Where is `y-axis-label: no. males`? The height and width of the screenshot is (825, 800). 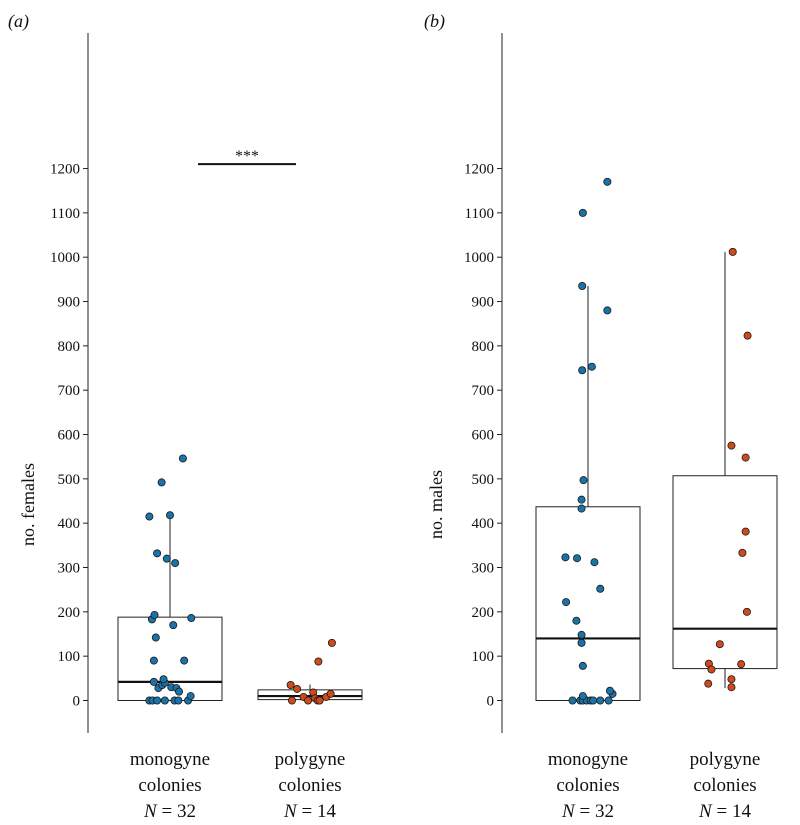 y-axis-label: no. males is located at coordinates (436, 504).